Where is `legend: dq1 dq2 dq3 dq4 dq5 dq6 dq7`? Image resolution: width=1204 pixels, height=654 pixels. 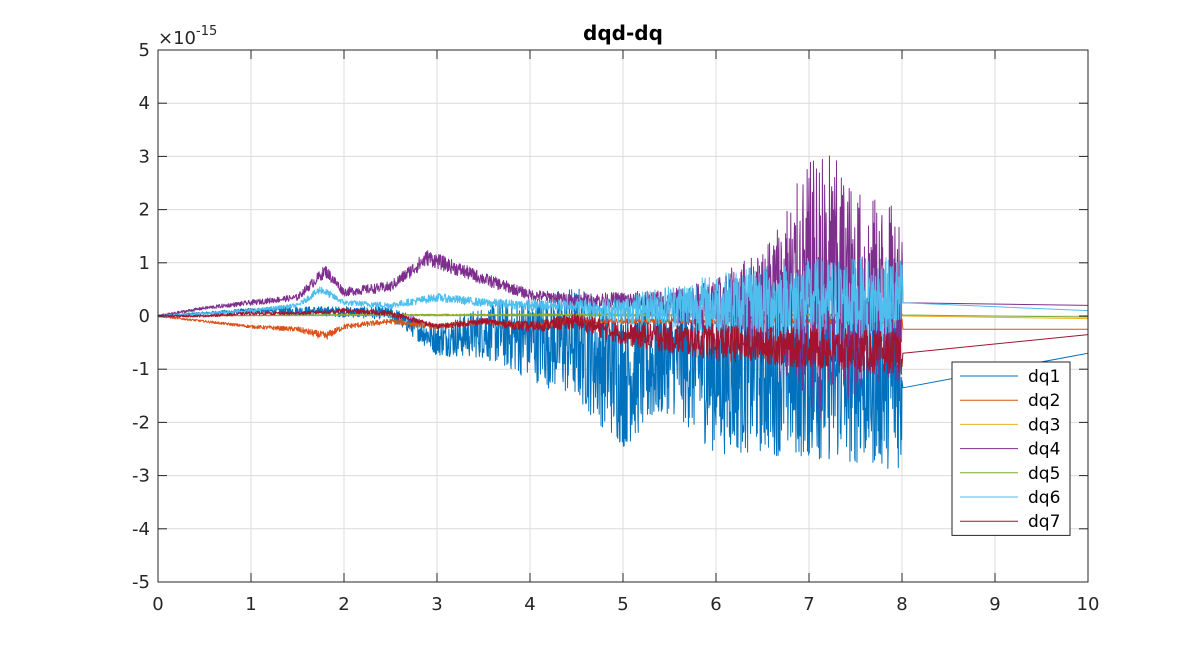
legend: dq1 dq2 dq3 dq4 dq5 dq6 dq7 is located at coordinates (1011, 448).